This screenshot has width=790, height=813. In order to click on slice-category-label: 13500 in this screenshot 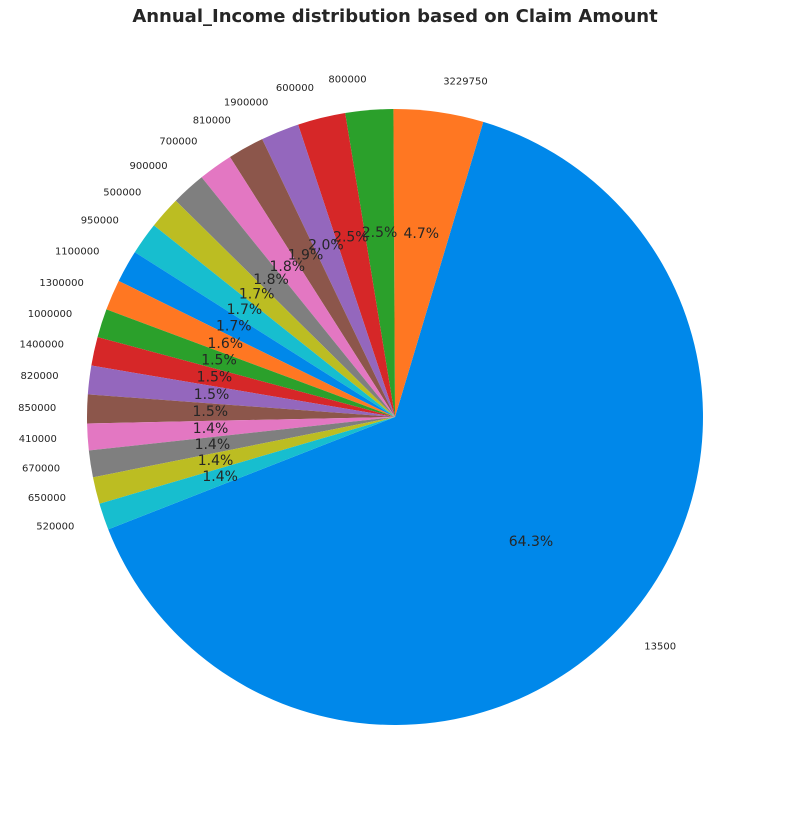, I will do `click(660, 646)`.